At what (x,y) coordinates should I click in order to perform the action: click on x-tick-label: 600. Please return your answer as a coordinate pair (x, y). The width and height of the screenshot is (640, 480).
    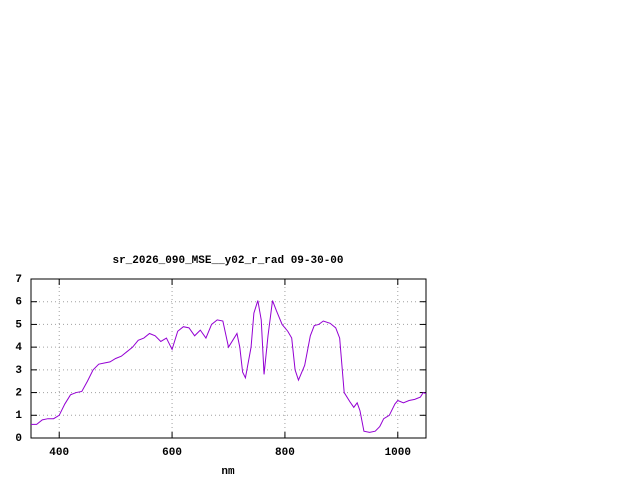
    Looking at the image, I should click on (172, 453).